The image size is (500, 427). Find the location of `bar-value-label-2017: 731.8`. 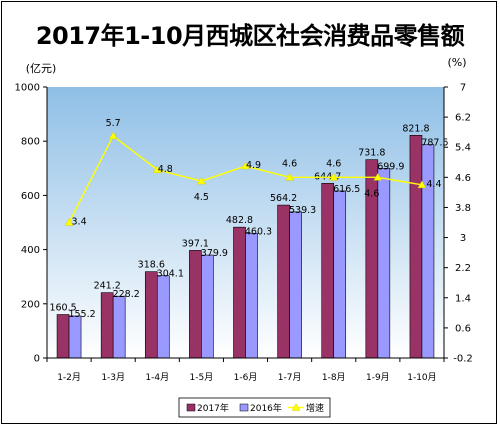

bar-value-label-2017: 731.8 is located at coordinates (371, 153).